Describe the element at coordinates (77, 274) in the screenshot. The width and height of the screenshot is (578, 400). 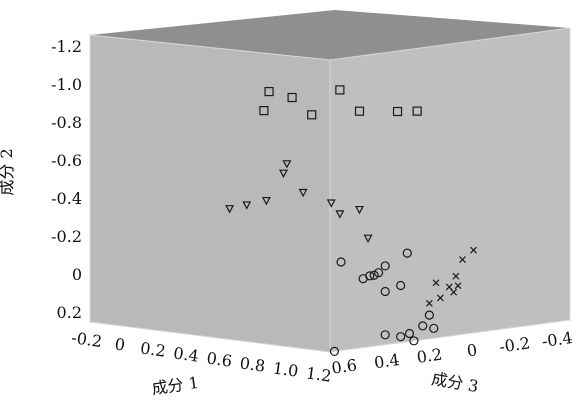
I see `y-tick-label: 0` at that location.